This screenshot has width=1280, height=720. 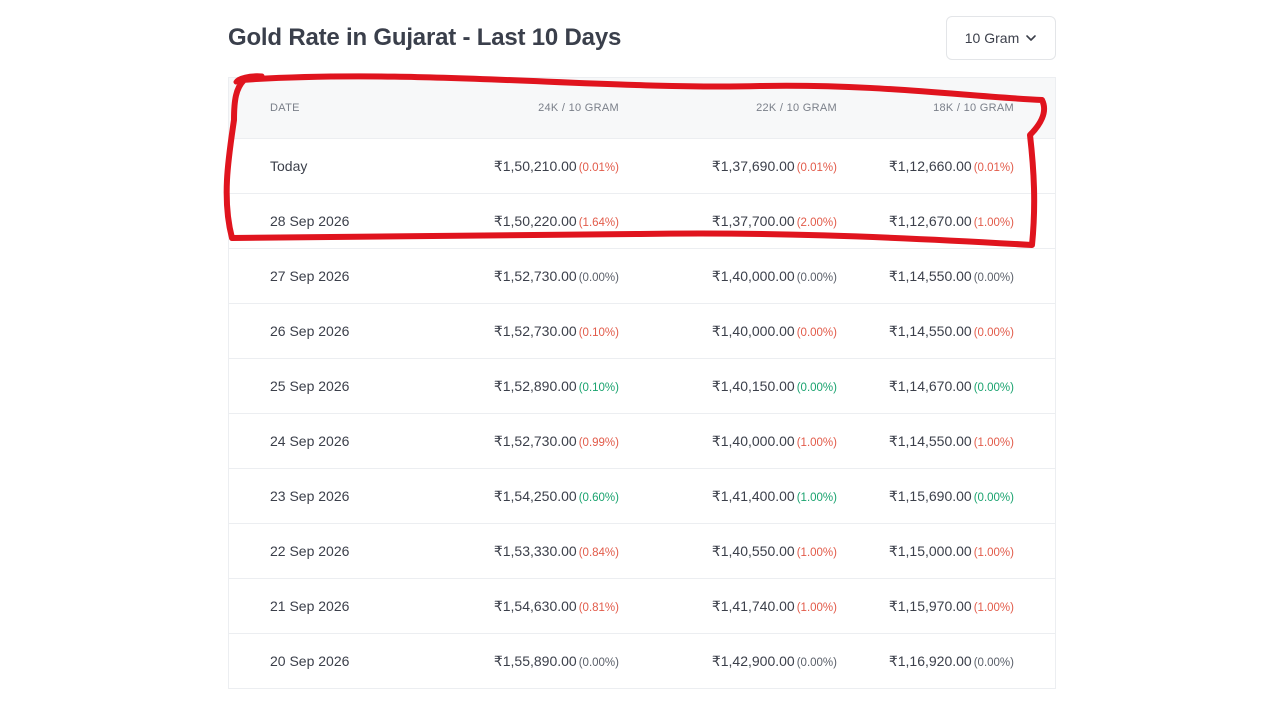 I want to click on rate-22k-cell: ₹1,37,690.00 (0.01%), so click(x=728, y=166).